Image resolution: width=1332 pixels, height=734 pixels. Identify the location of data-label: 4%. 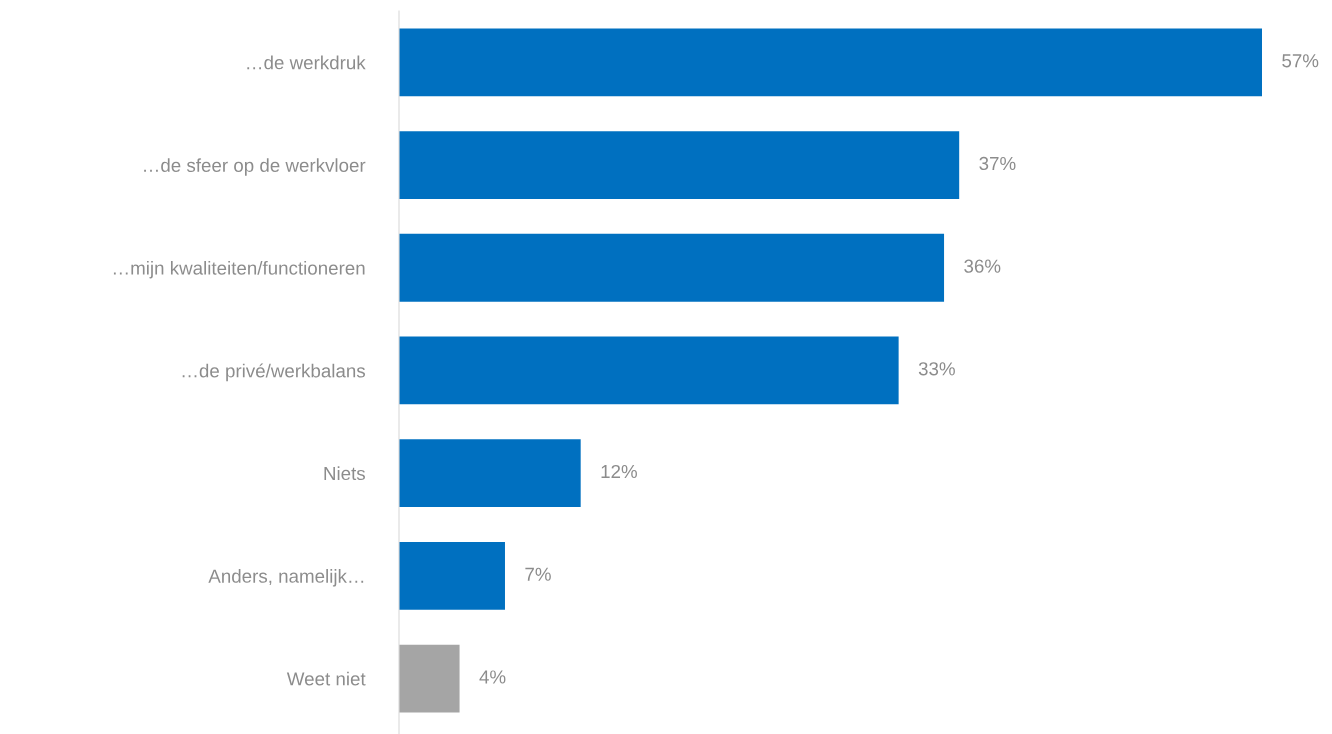
(492, 677).